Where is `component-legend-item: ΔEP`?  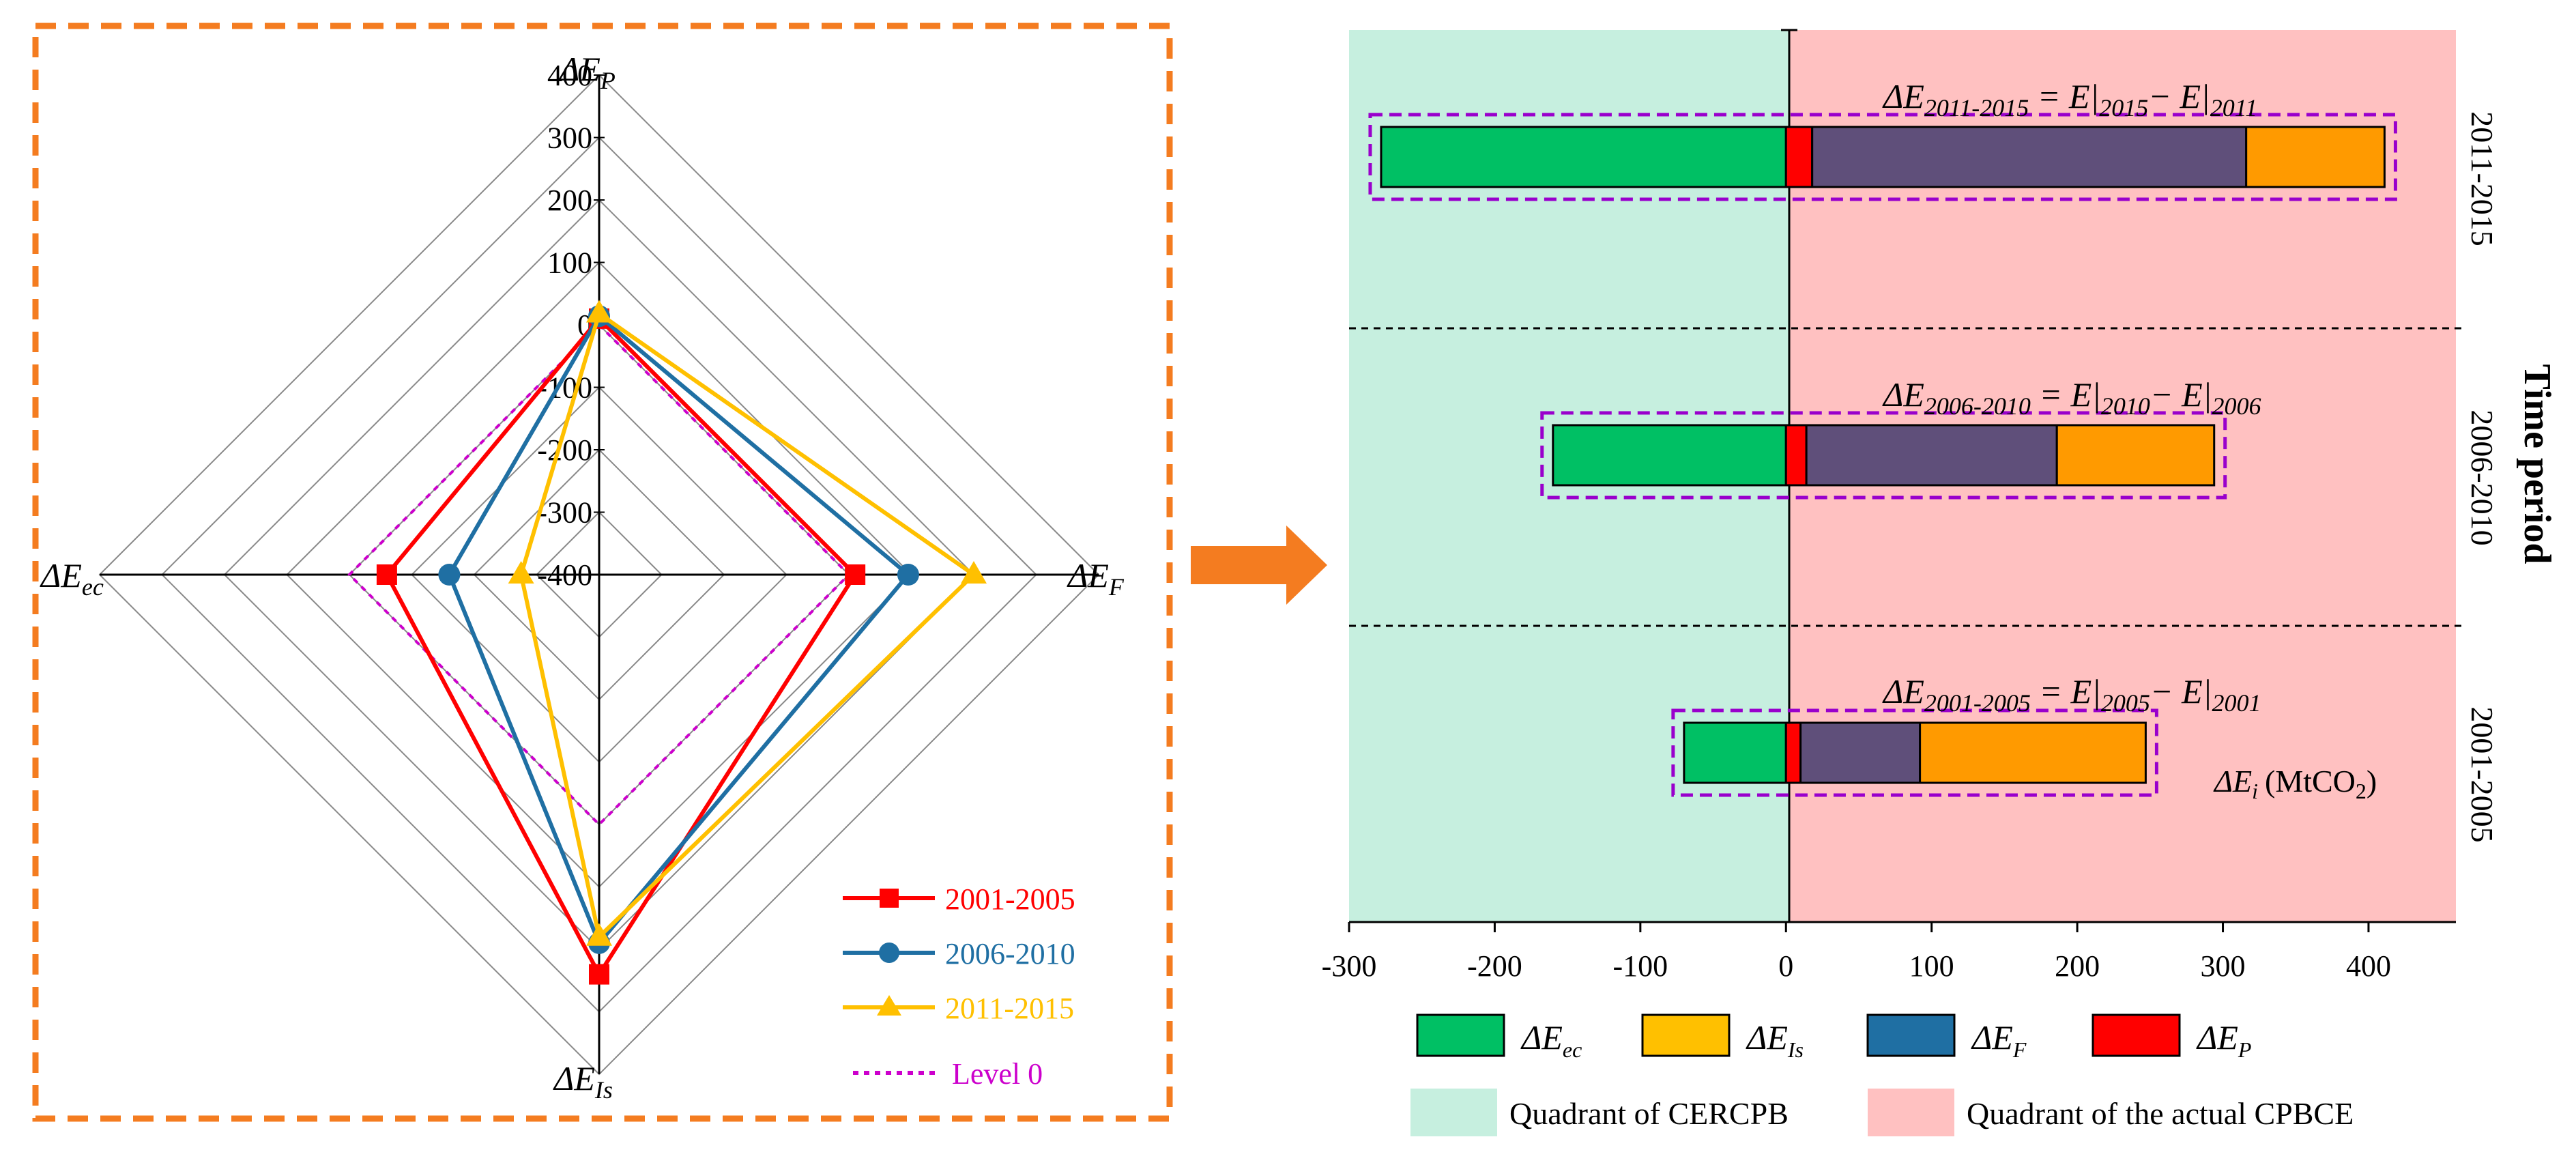
component-legend-item: ΔEP is located at coordinates (2171, 1037).